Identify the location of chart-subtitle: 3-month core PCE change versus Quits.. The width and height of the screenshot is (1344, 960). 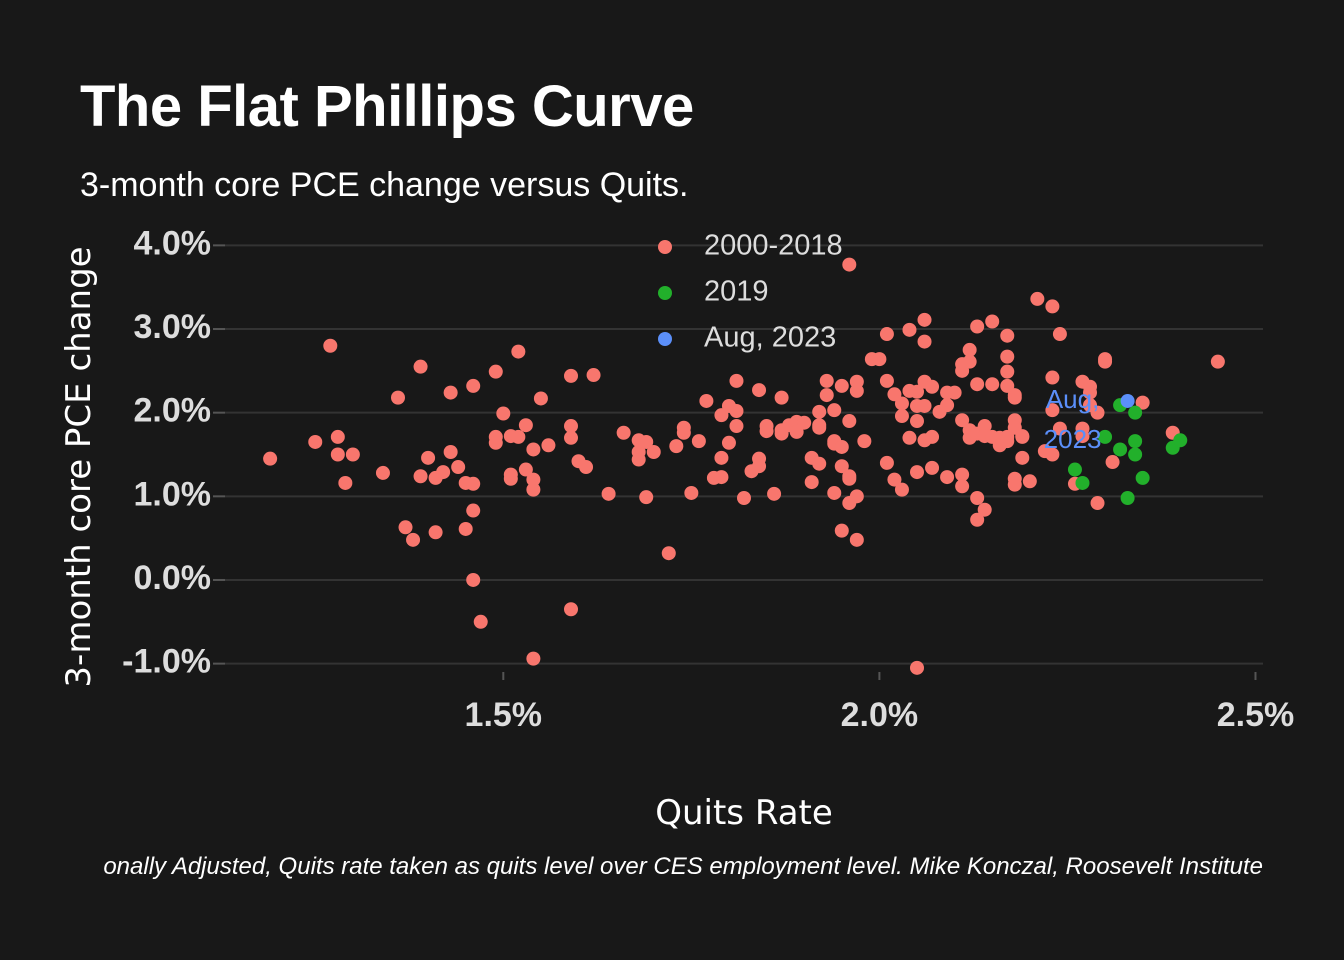
(384, 185).